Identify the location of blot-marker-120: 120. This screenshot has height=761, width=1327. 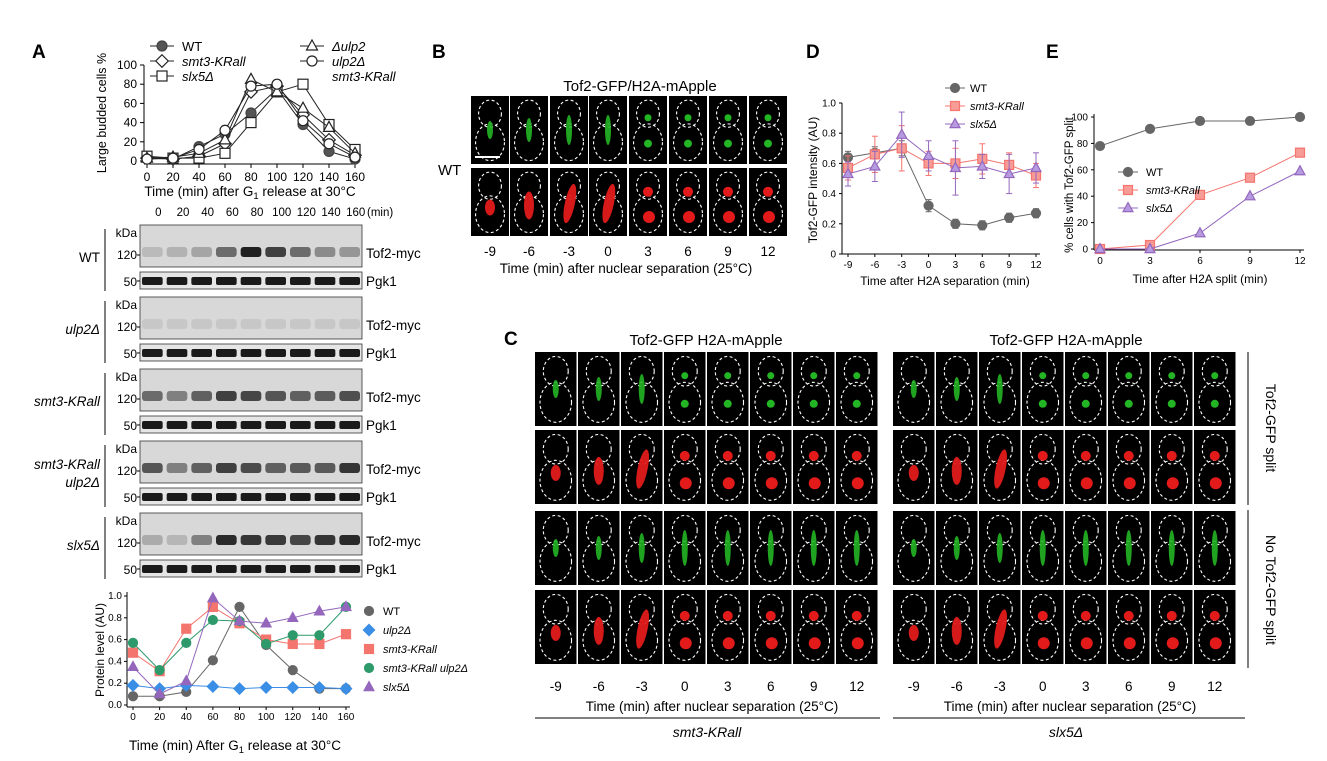
(127, 399).